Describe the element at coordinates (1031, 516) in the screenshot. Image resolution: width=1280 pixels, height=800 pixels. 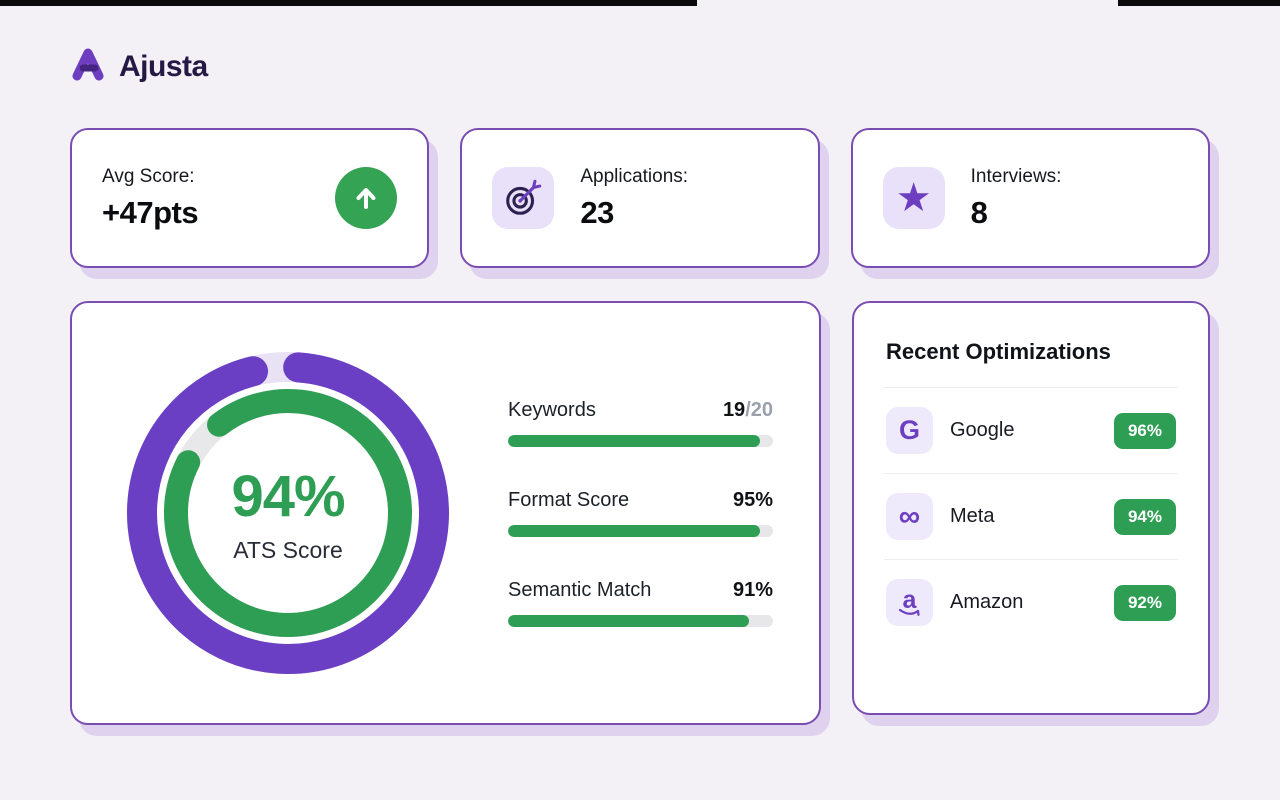
I see `optimization-row-meta: ∞ Meta 94%` at that location.